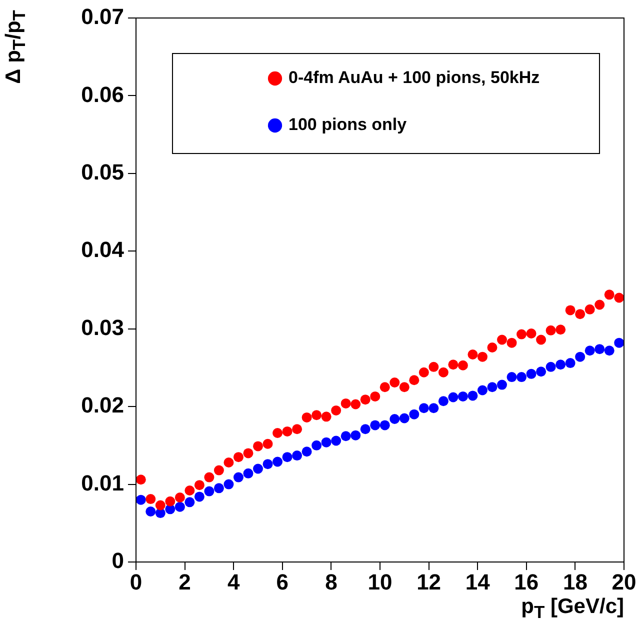  I want to click on x-tick-label: 12, so click(429, 581).